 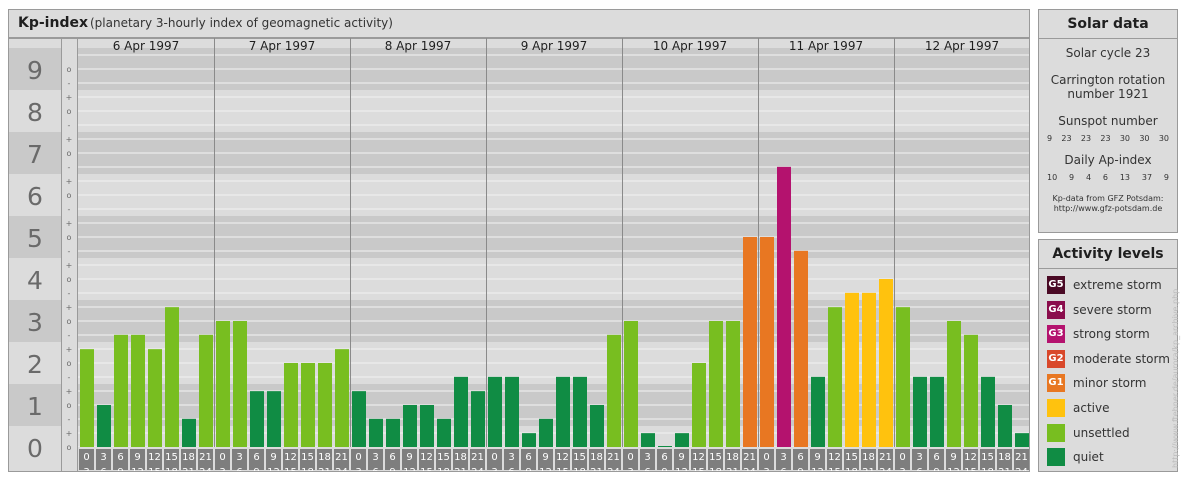 What do you see at coordinates (1056, 383) in the screenshot?
I see `activity-level-swatch: G1` at bounding box center [1056, 383].